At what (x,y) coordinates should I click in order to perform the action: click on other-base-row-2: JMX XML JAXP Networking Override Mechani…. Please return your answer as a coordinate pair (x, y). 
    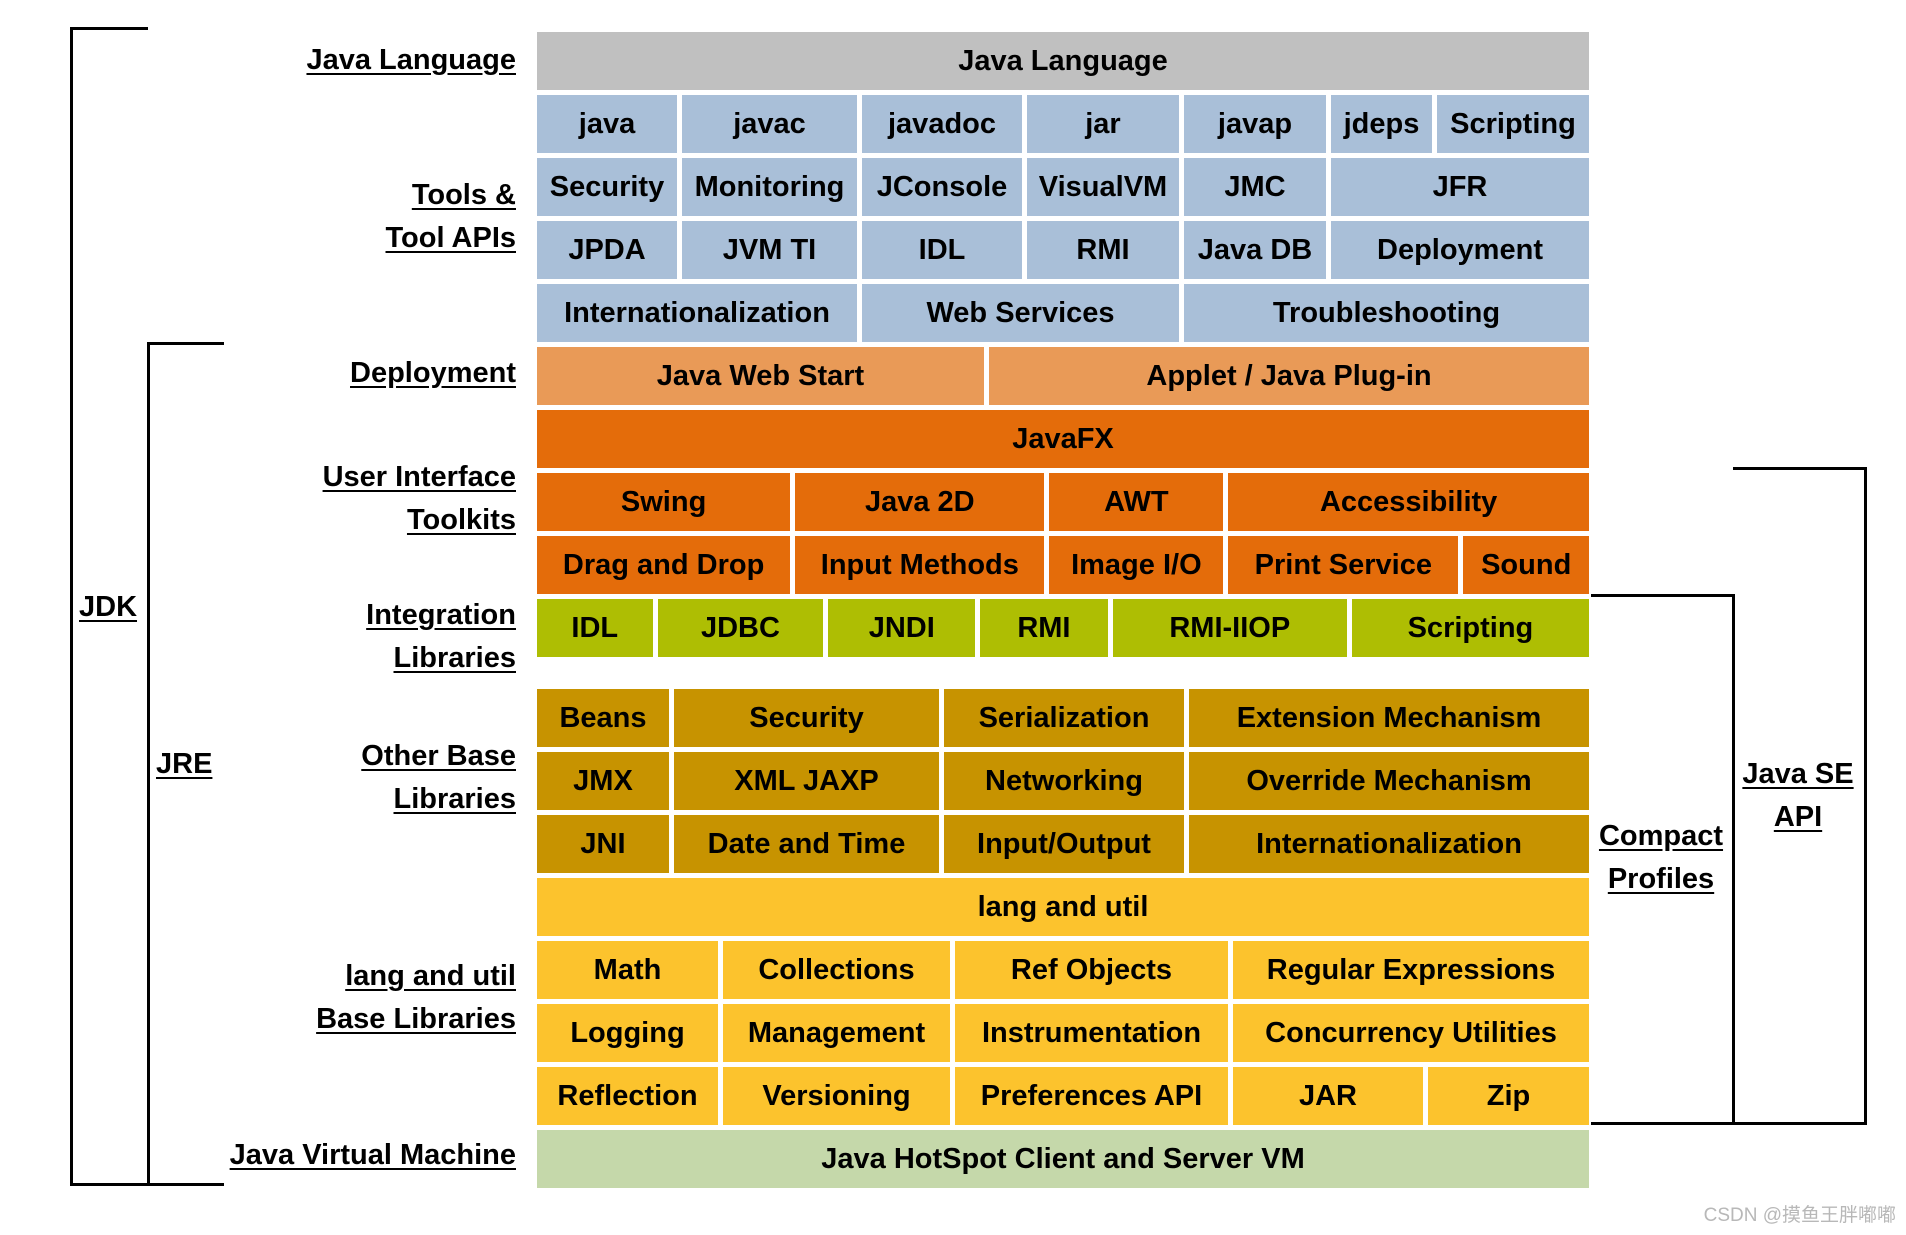
    Looking at the image, I should click on (1063, 781).